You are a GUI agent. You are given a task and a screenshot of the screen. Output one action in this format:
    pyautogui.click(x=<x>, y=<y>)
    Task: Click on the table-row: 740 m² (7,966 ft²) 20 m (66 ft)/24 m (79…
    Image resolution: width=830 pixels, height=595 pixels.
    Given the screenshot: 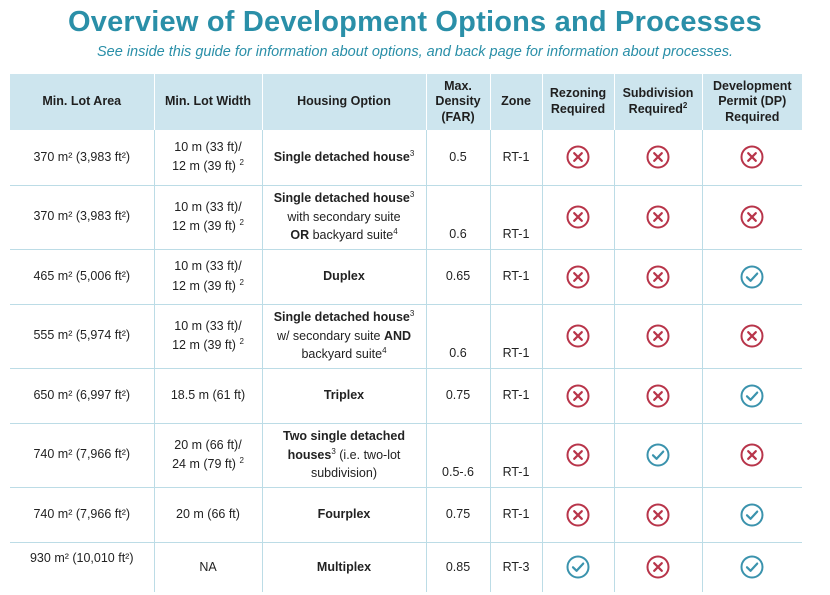 What is the action you would take?
    pyautogui.click(x=406, y=455)
    